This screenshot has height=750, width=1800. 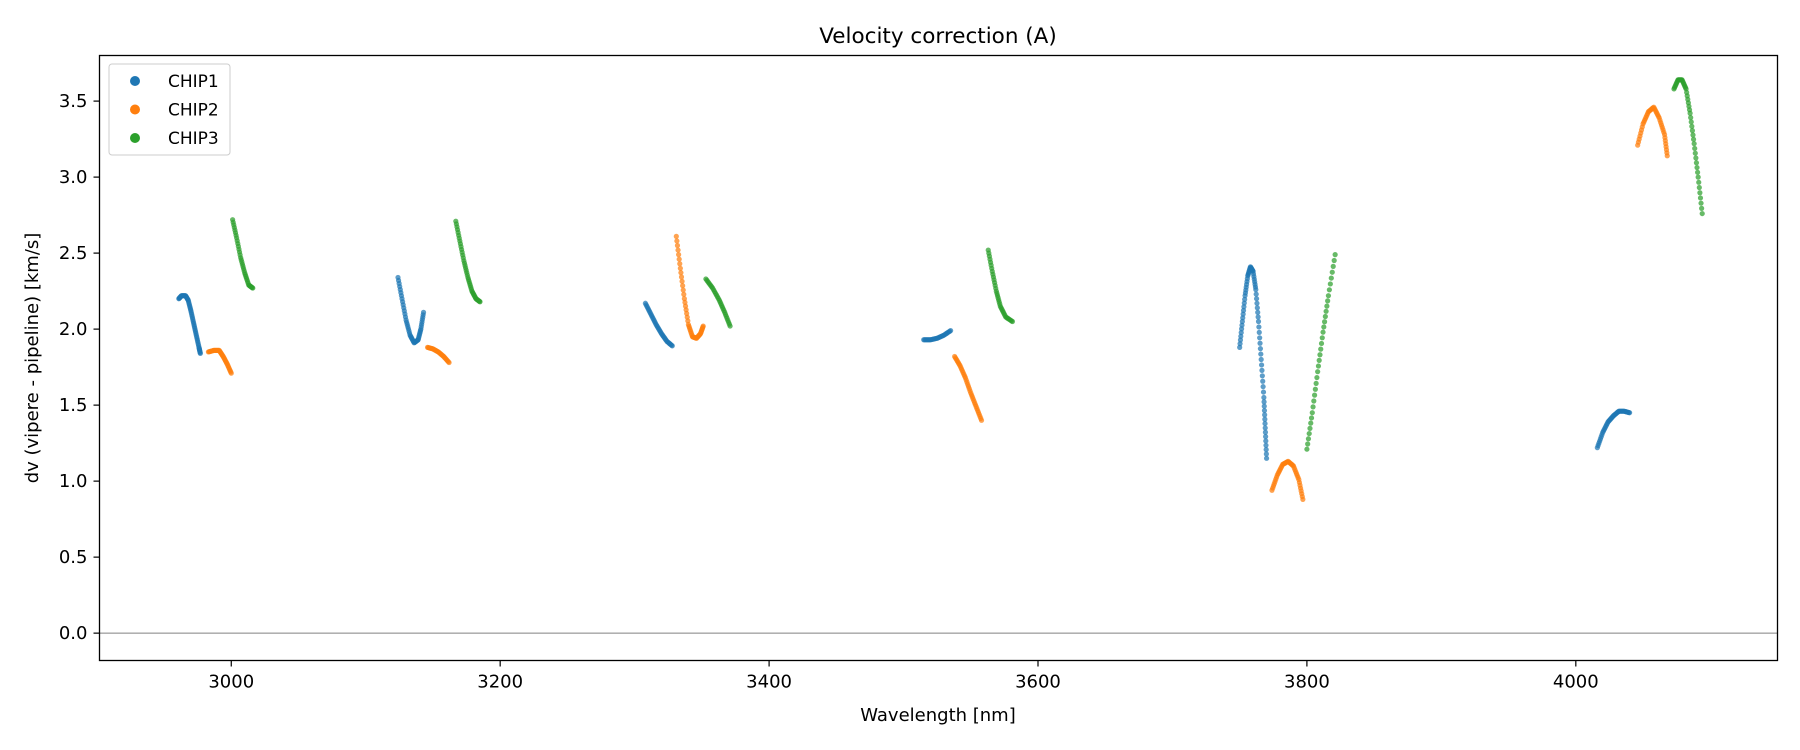 What do you see at coordinates (193, 82) in the screenshot?
I see `legend-label: CHIP1` at bounding box center [193, 82].